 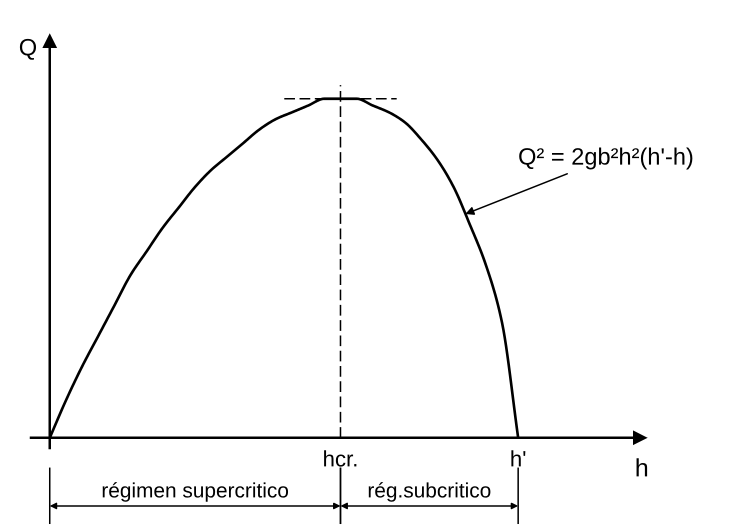 I want to click on text: rég.subcritico, so click(x=429, y=492).